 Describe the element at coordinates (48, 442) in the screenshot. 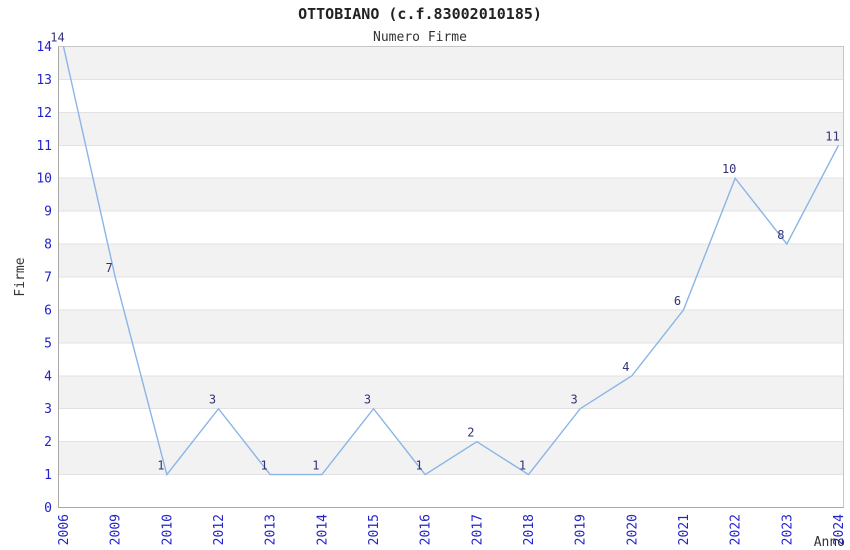

I see `y-tick-label: 2` at that location.